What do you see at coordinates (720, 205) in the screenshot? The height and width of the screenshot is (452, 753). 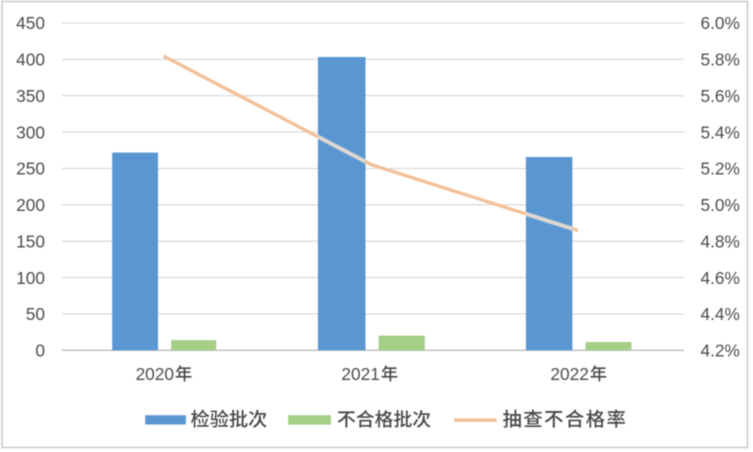 I see `svg-text: 5.0%` at bounding box center [720, 205].